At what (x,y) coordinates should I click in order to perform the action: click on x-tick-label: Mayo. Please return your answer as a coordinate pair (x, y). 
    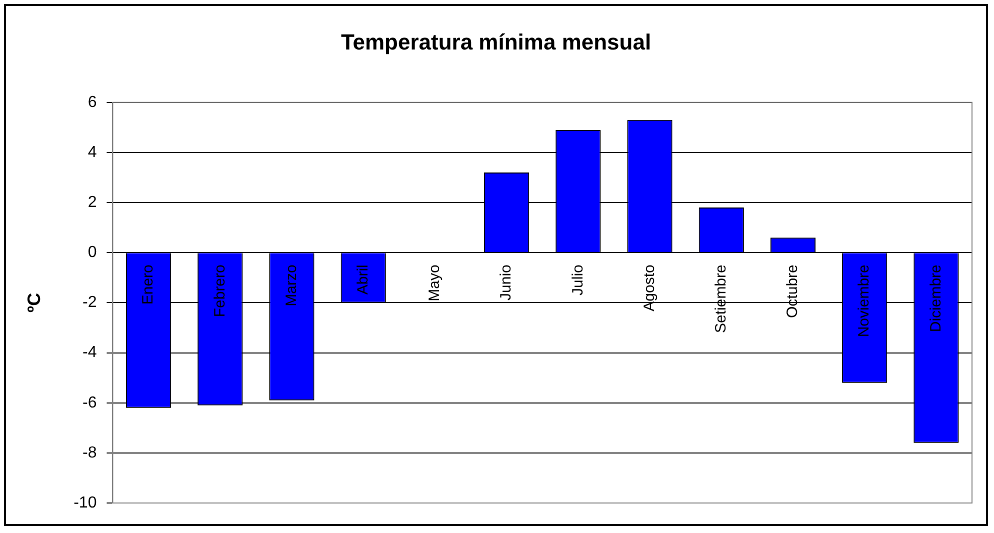
    Looking at the image, I should click on (435, 283).